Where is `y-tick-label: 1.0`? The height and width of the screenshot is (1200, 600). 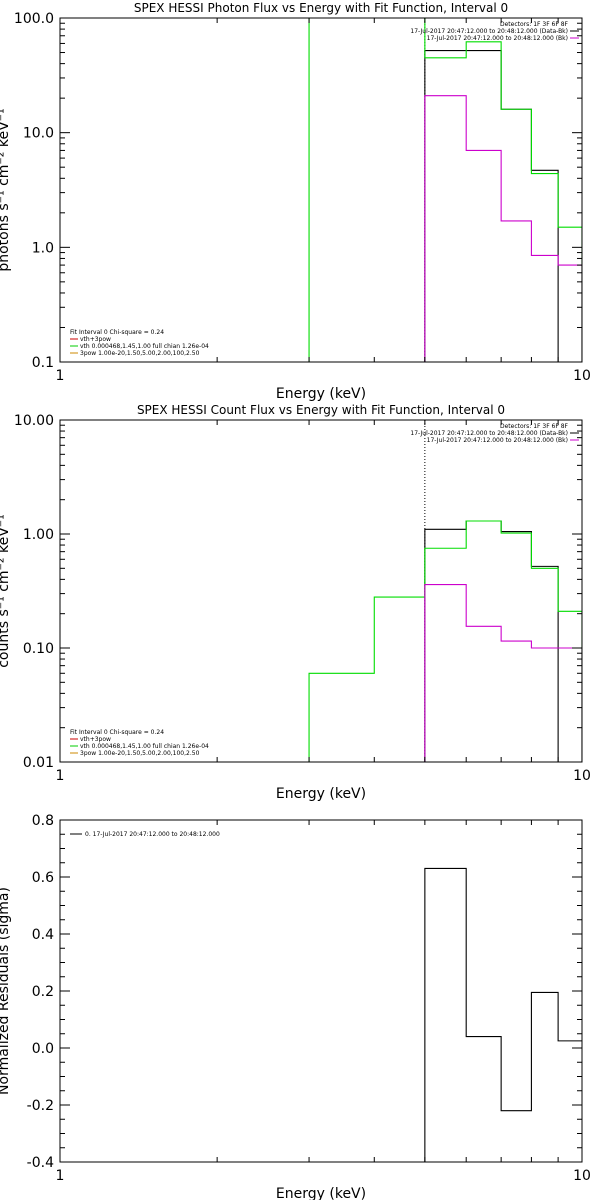 y-tick-label: 1.0 is located at coordinates (43, 248).